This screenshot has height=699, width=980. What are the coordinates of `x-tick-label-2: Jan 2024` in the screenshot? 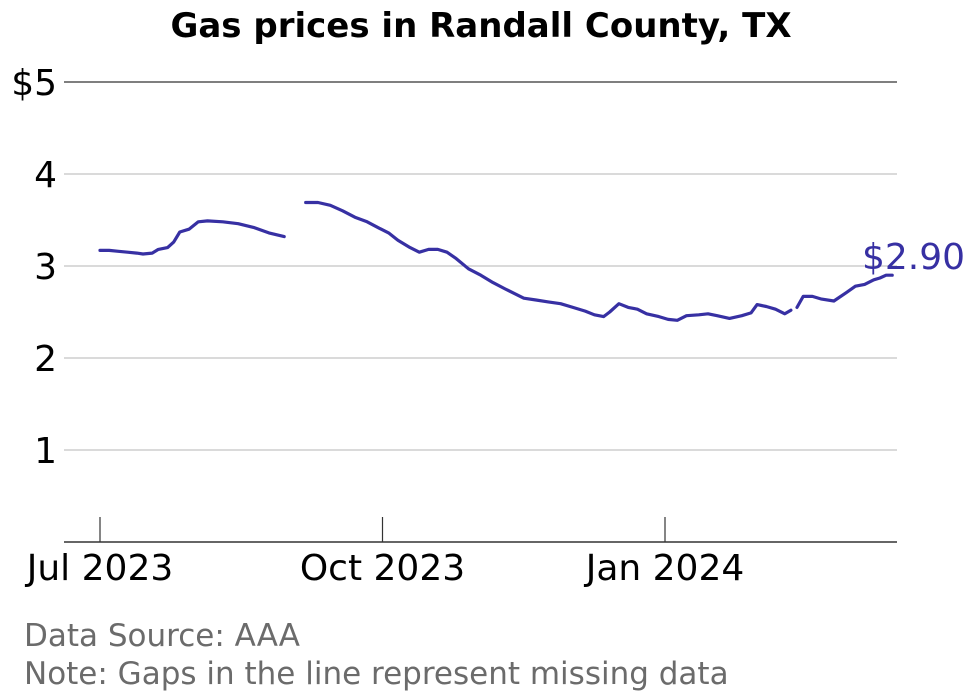 It's located at (664, 568).